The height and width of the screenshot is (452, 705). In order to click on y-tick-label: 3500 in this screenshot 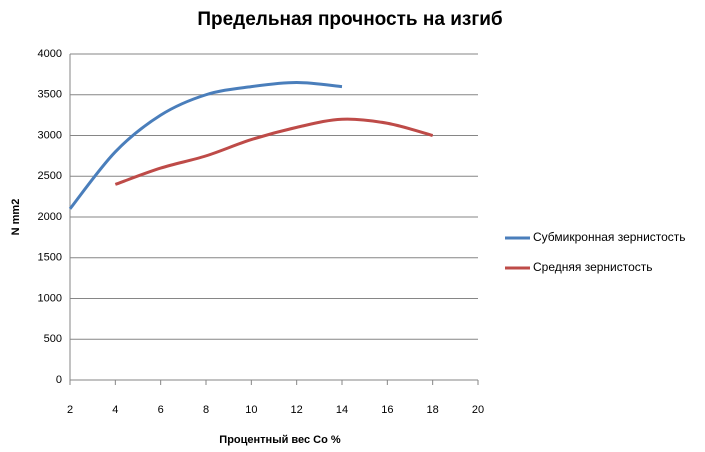, I will do `click(50, 95)`.